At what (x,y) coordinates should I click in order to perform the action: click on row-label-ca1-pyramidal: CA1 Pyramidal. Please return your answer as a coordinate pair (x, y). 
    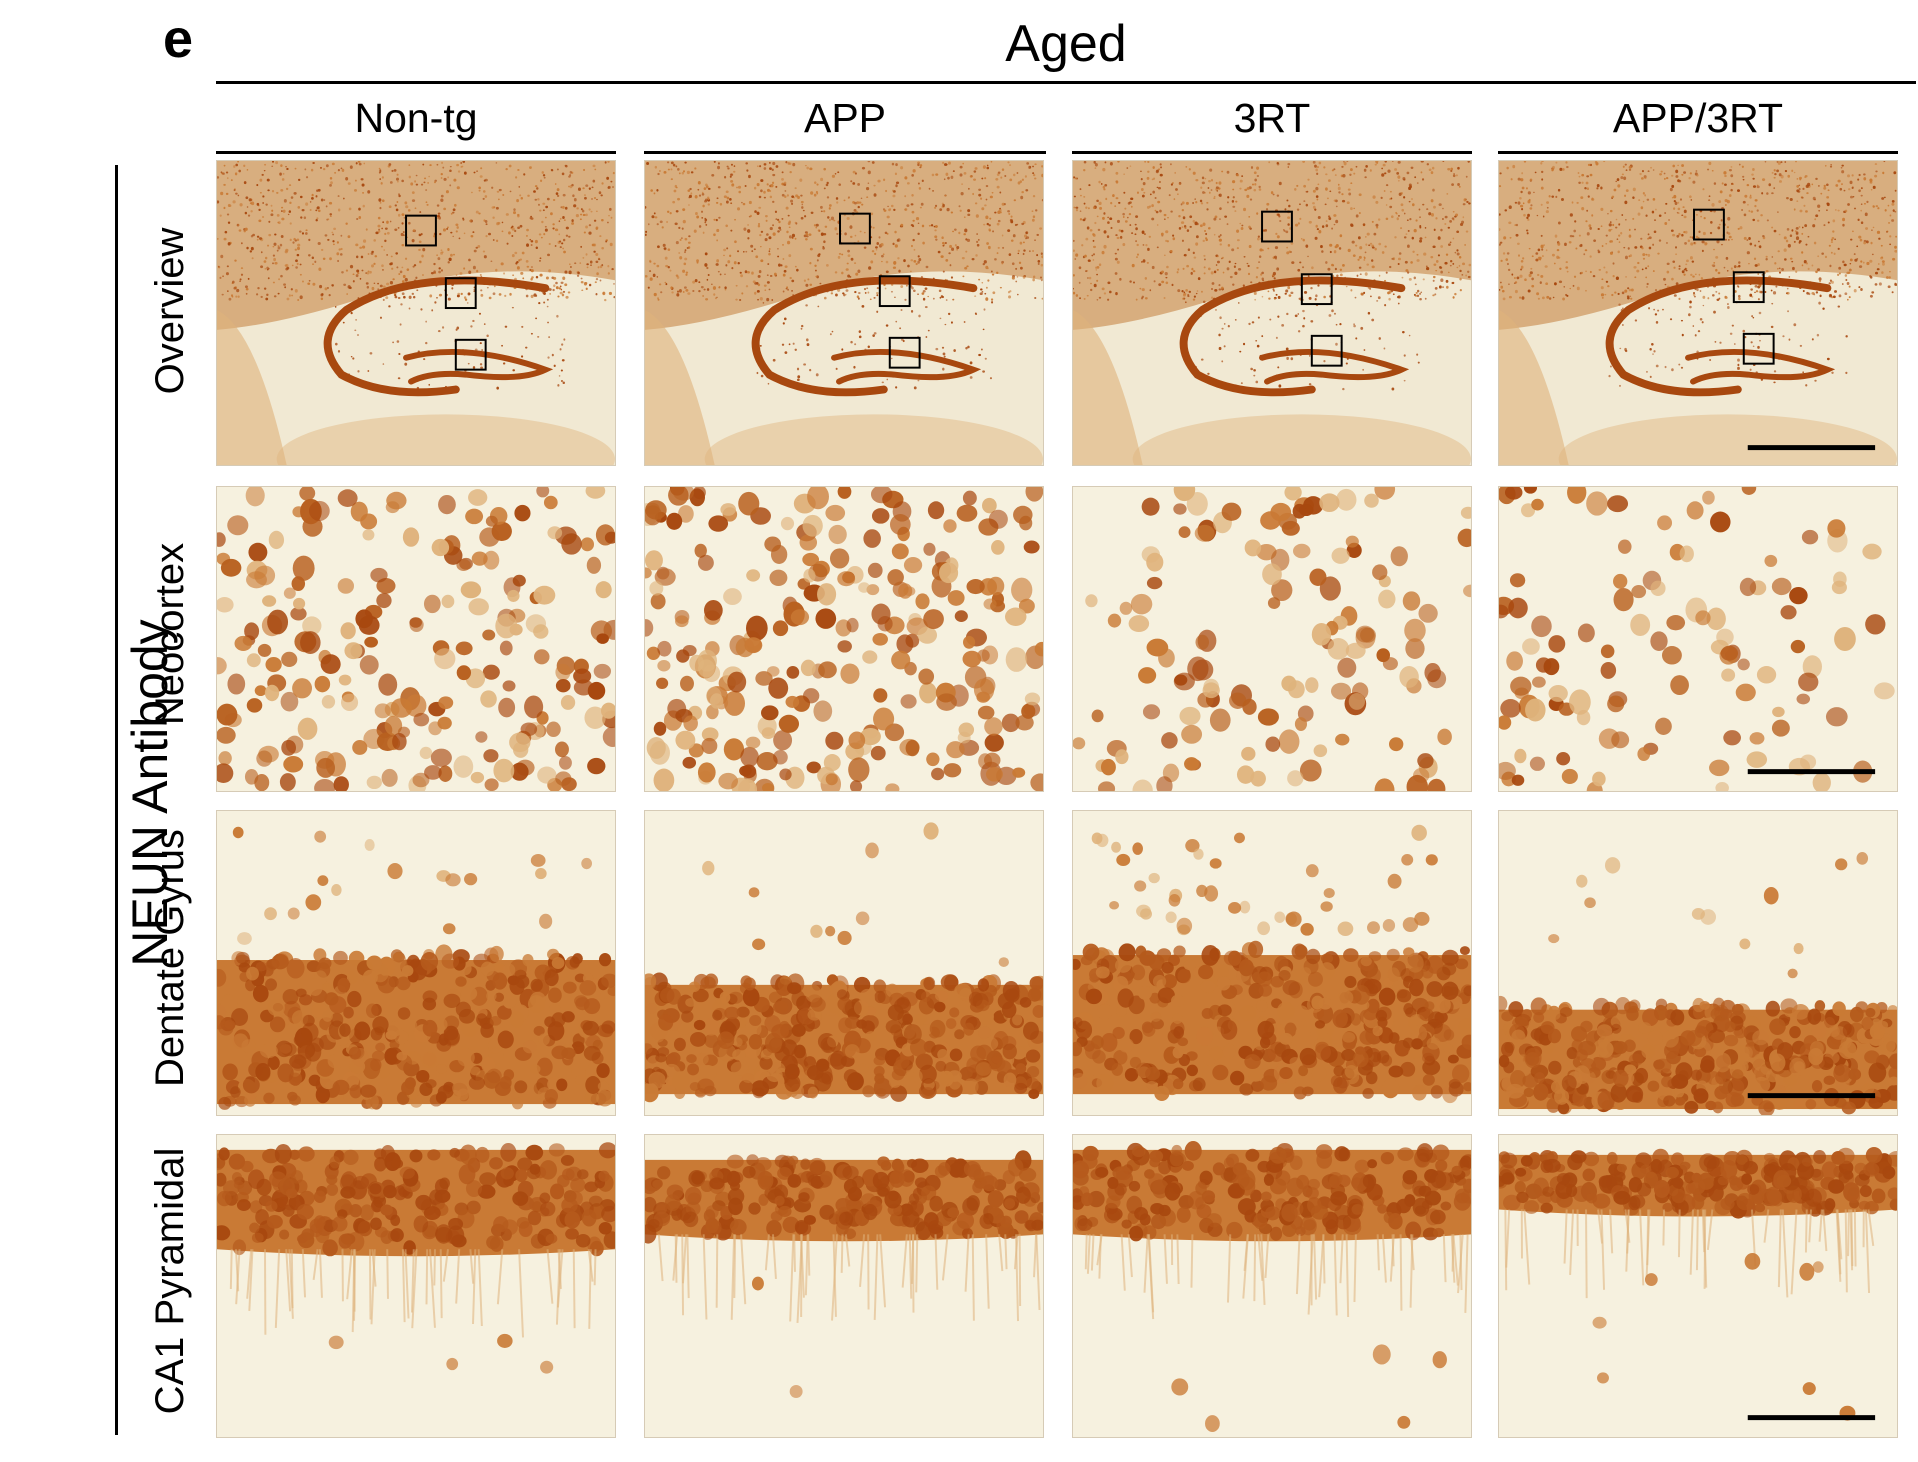
    Looking at the image, I should click on (170, 1281).